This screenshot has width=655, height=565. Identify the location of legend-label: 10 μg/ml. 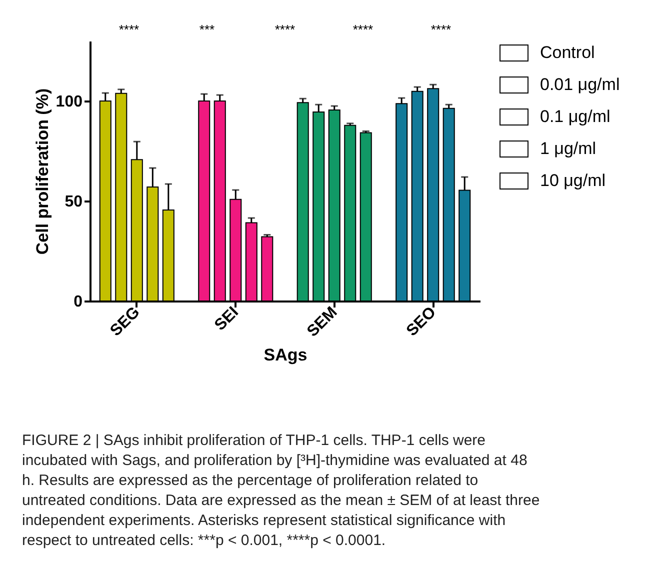
(573, 180).